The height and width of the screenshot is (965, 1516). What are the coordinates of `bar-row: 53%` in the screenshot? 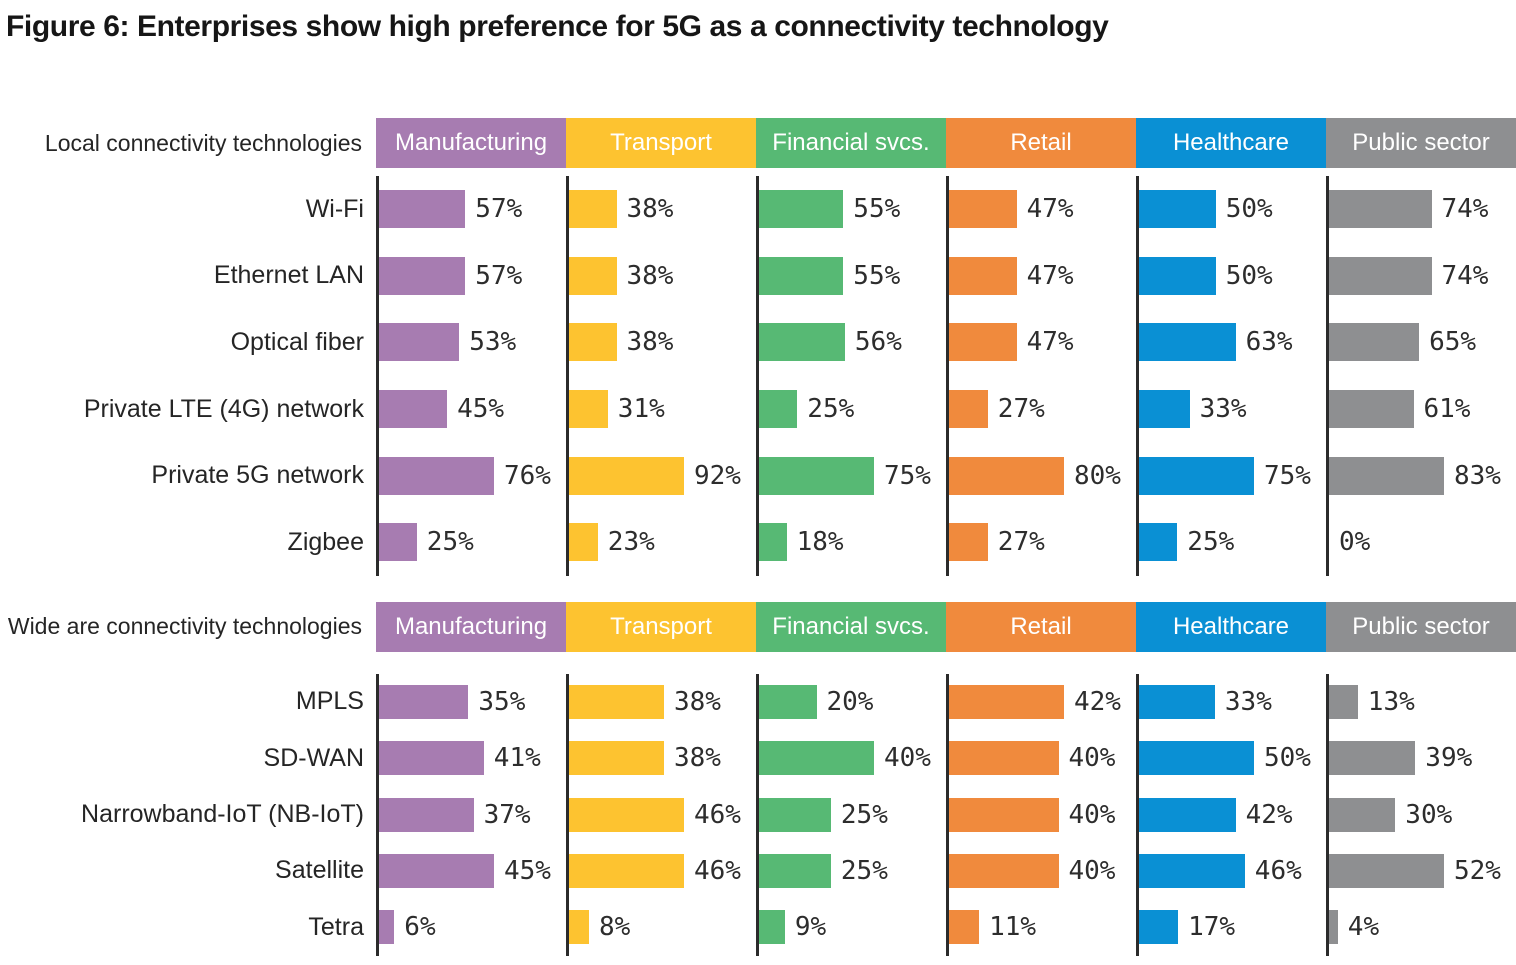 It's located at (472, 342).